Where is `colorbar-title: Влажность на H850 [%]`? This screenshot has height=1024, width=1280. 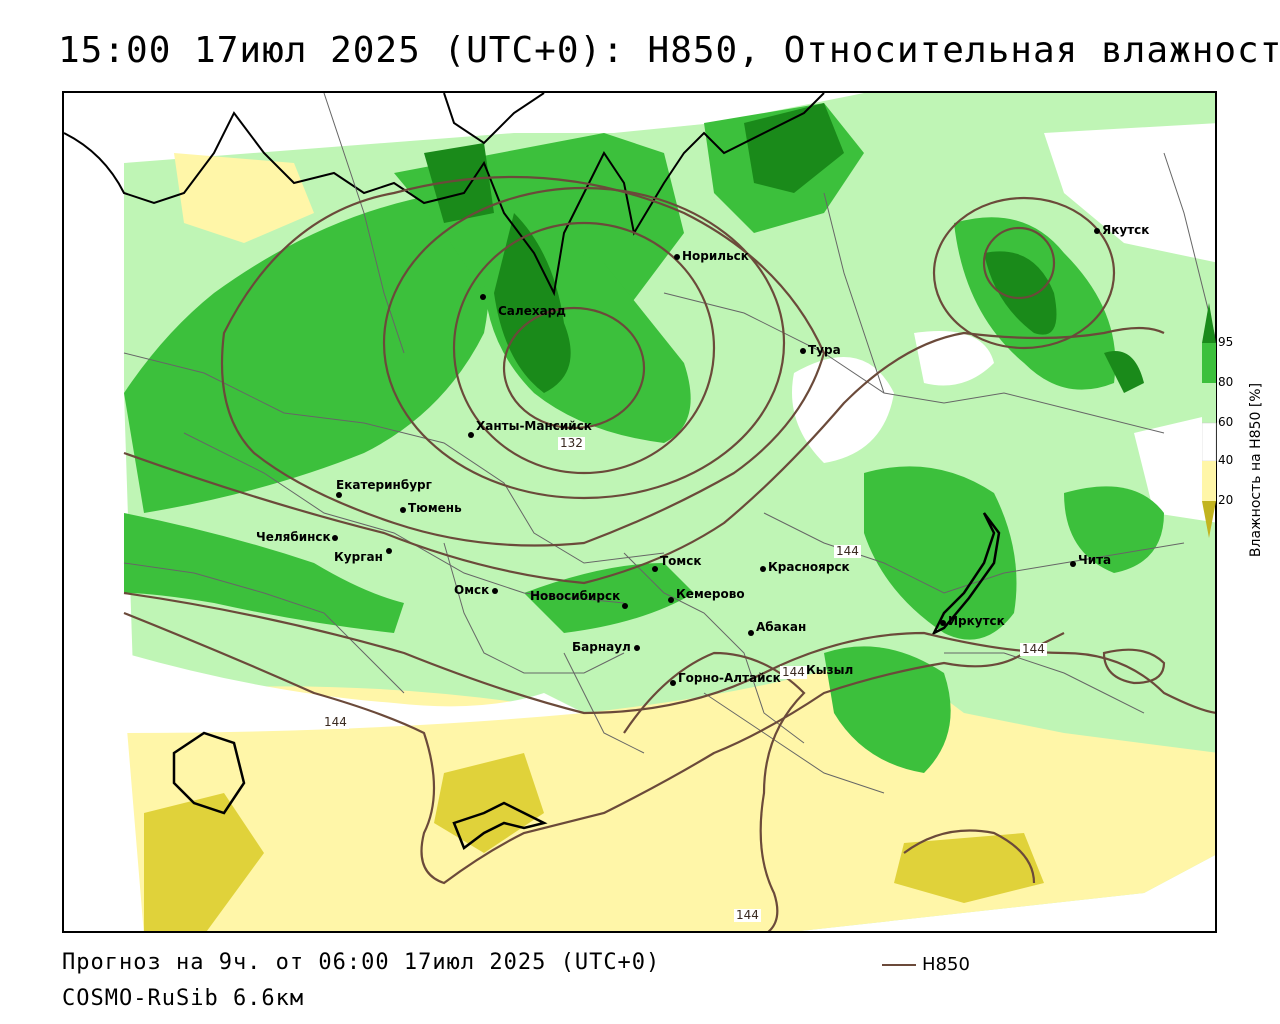 colorbar-title: Влажность на H850 [%] is located at coordinates (1256, 470).